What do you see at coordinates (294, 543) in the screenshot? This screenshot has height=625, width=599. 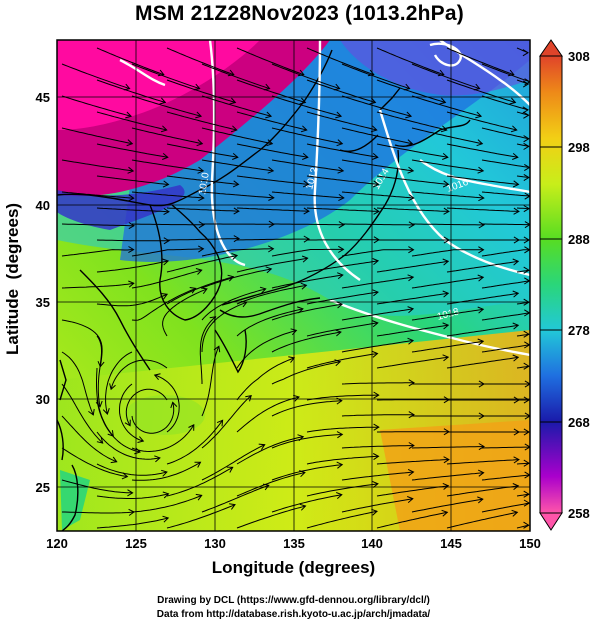 I see `x-tick-label: 135` at bounding box center [294, 543].